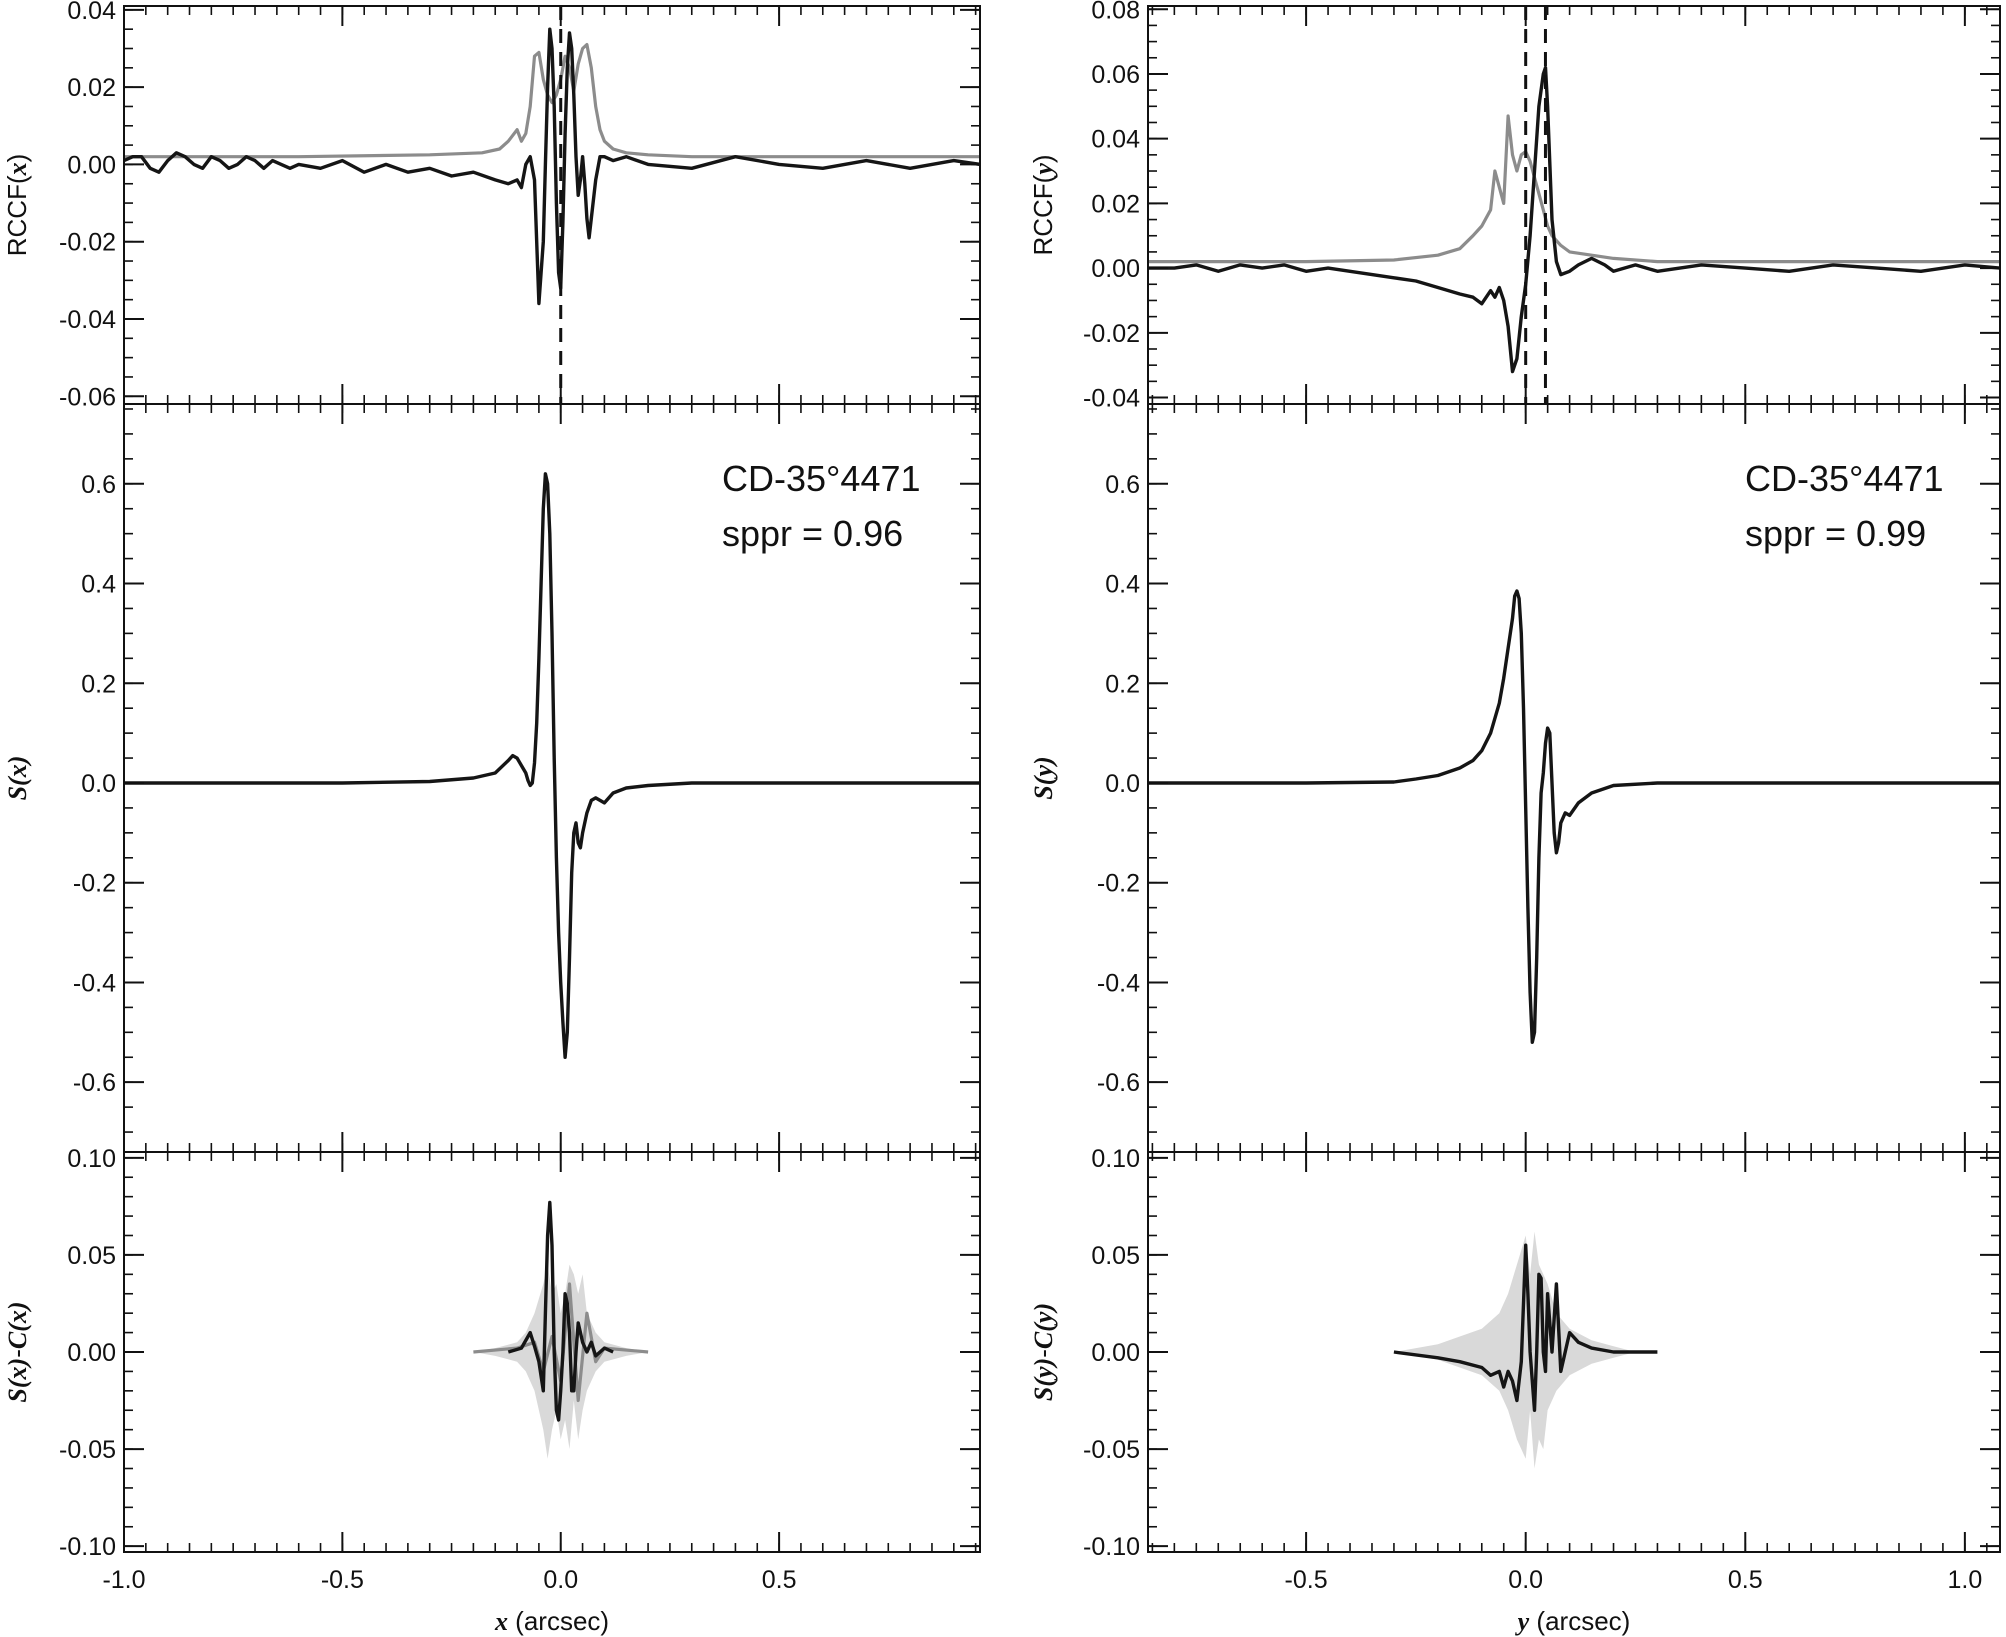 This screenshot has height=1637, width=2006. What do you see at coordinates (1835, 533) in the screenshot?
I see `panel-annotation: sppr = 0.99` at bounding box center [1835, 533].